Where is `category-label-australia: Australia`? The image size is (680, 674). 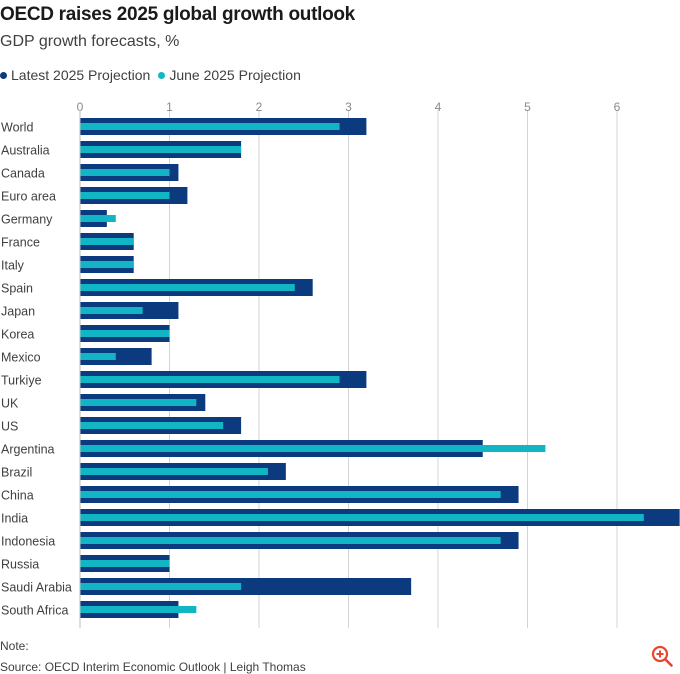
category-label-australia: Australia is located at coordinates (25, 151).